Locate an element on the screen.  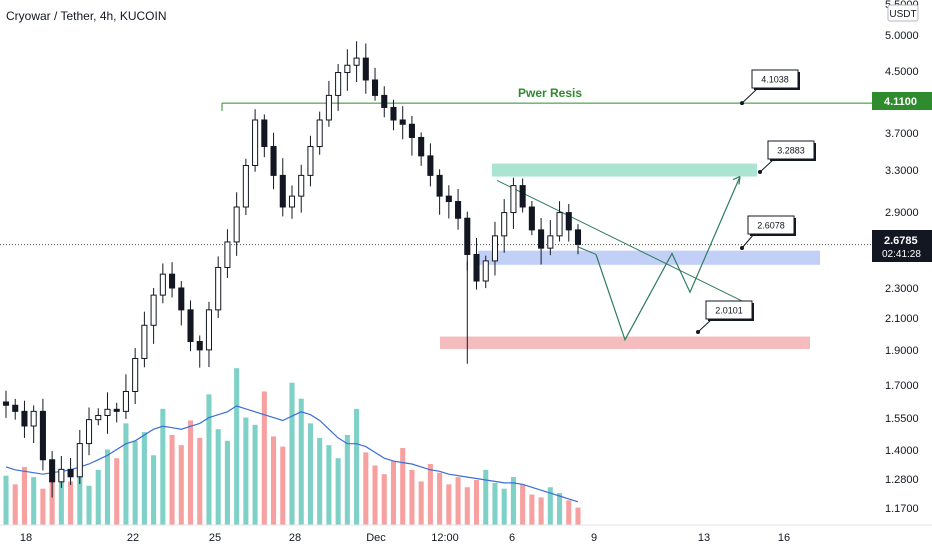
price-tick-label: 1.4000 is located at coordinates (902, 451).